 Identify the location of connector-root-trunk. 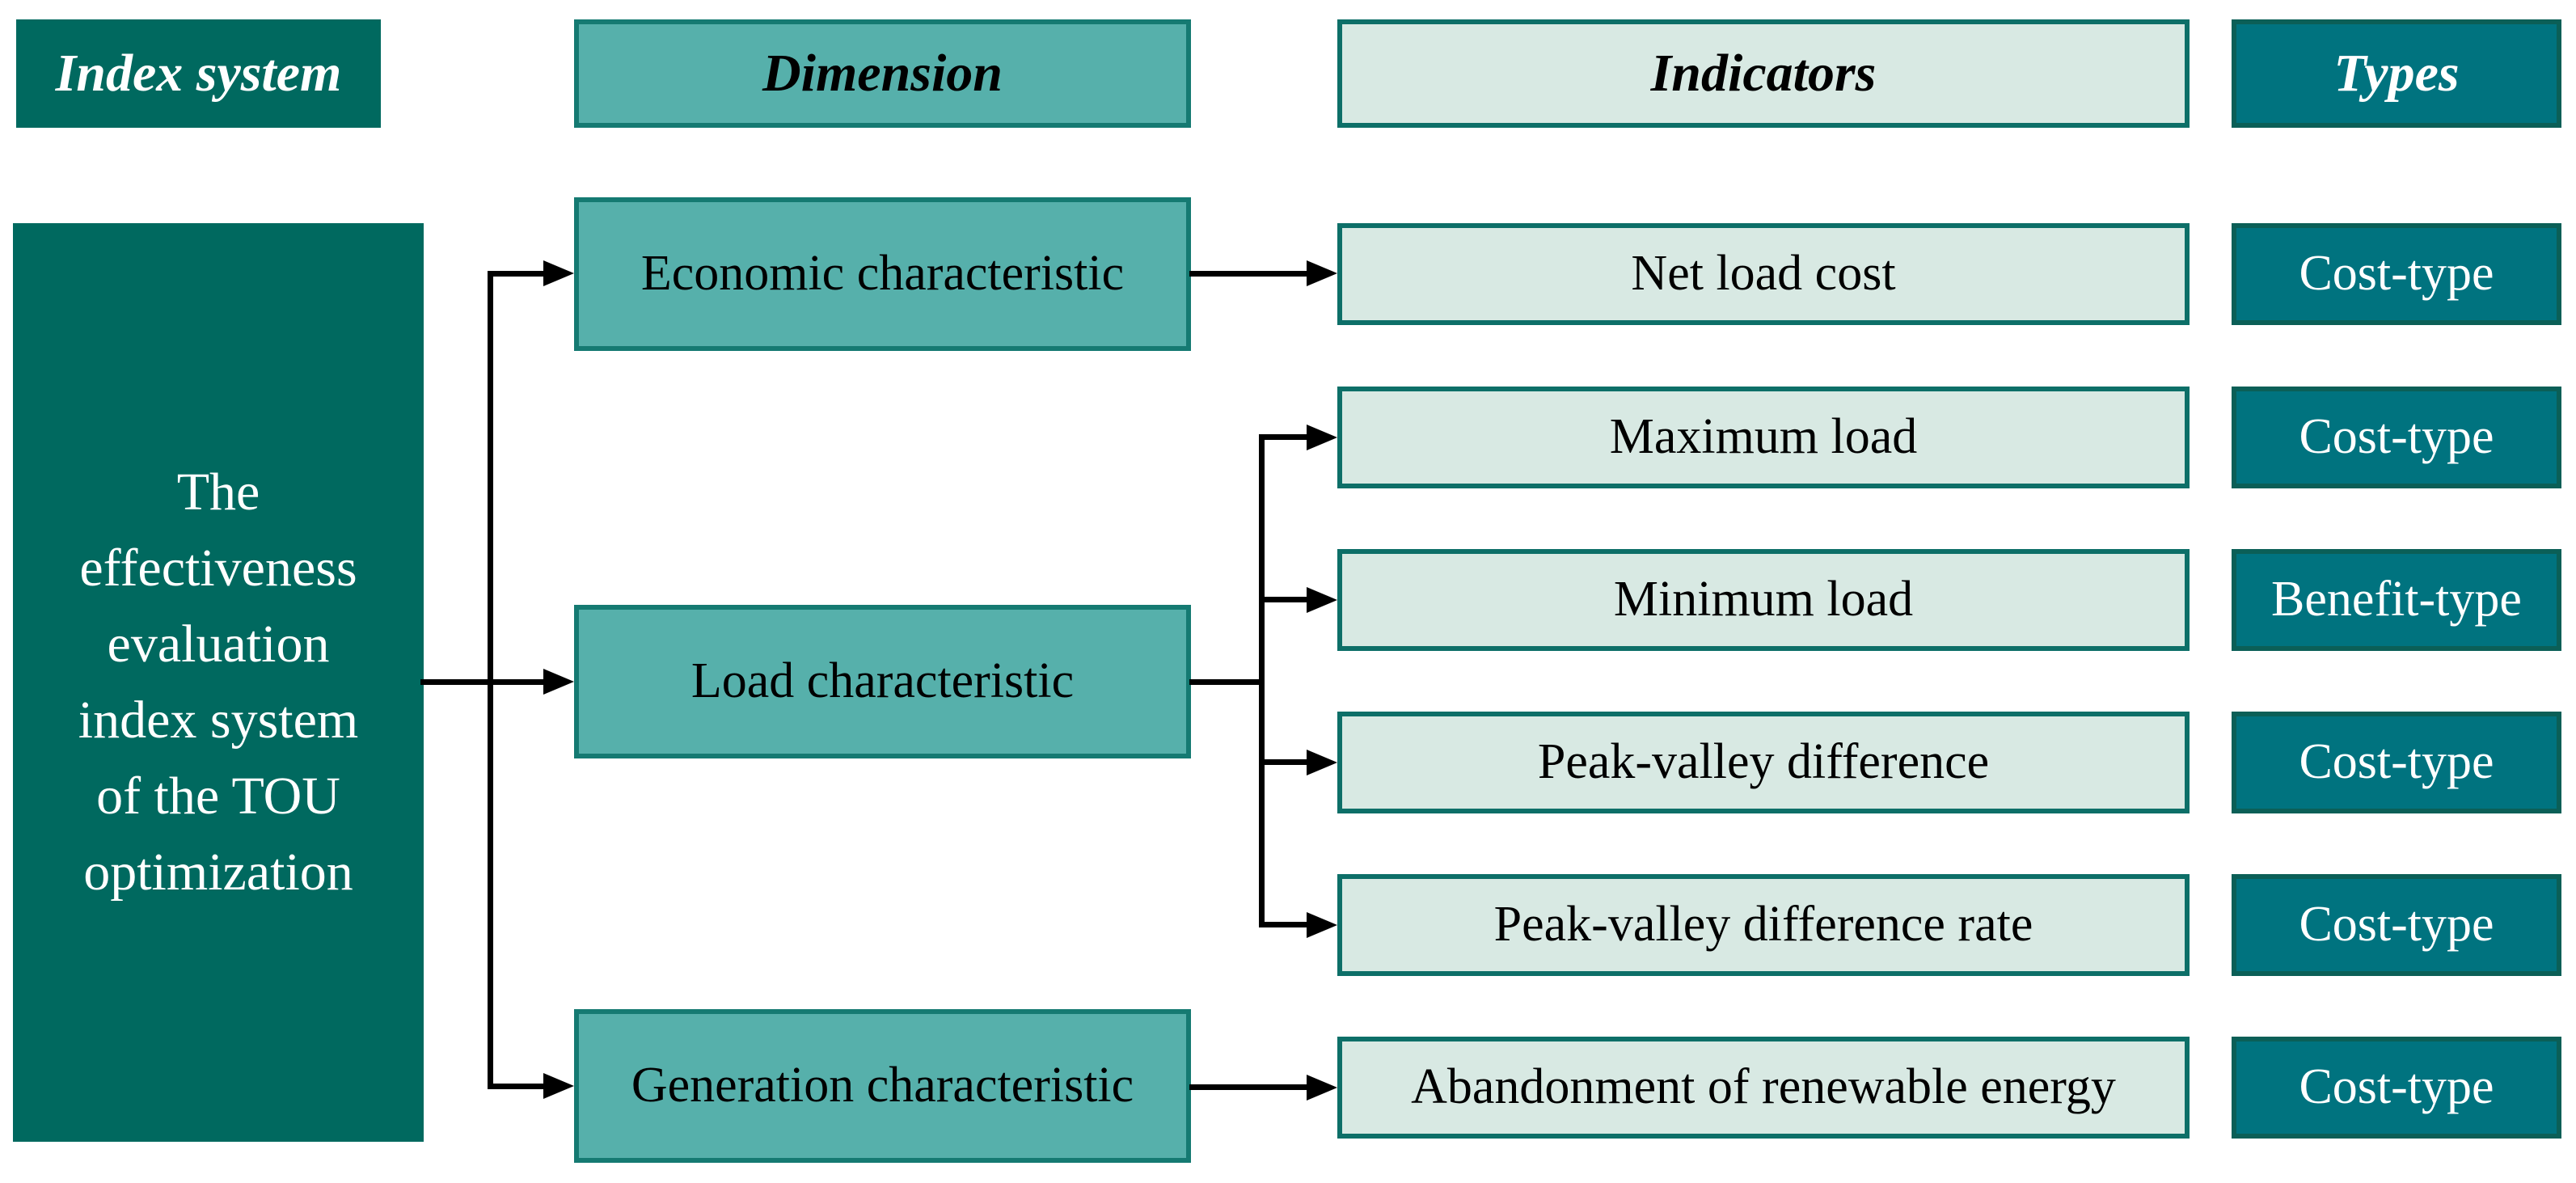
(491, 680).